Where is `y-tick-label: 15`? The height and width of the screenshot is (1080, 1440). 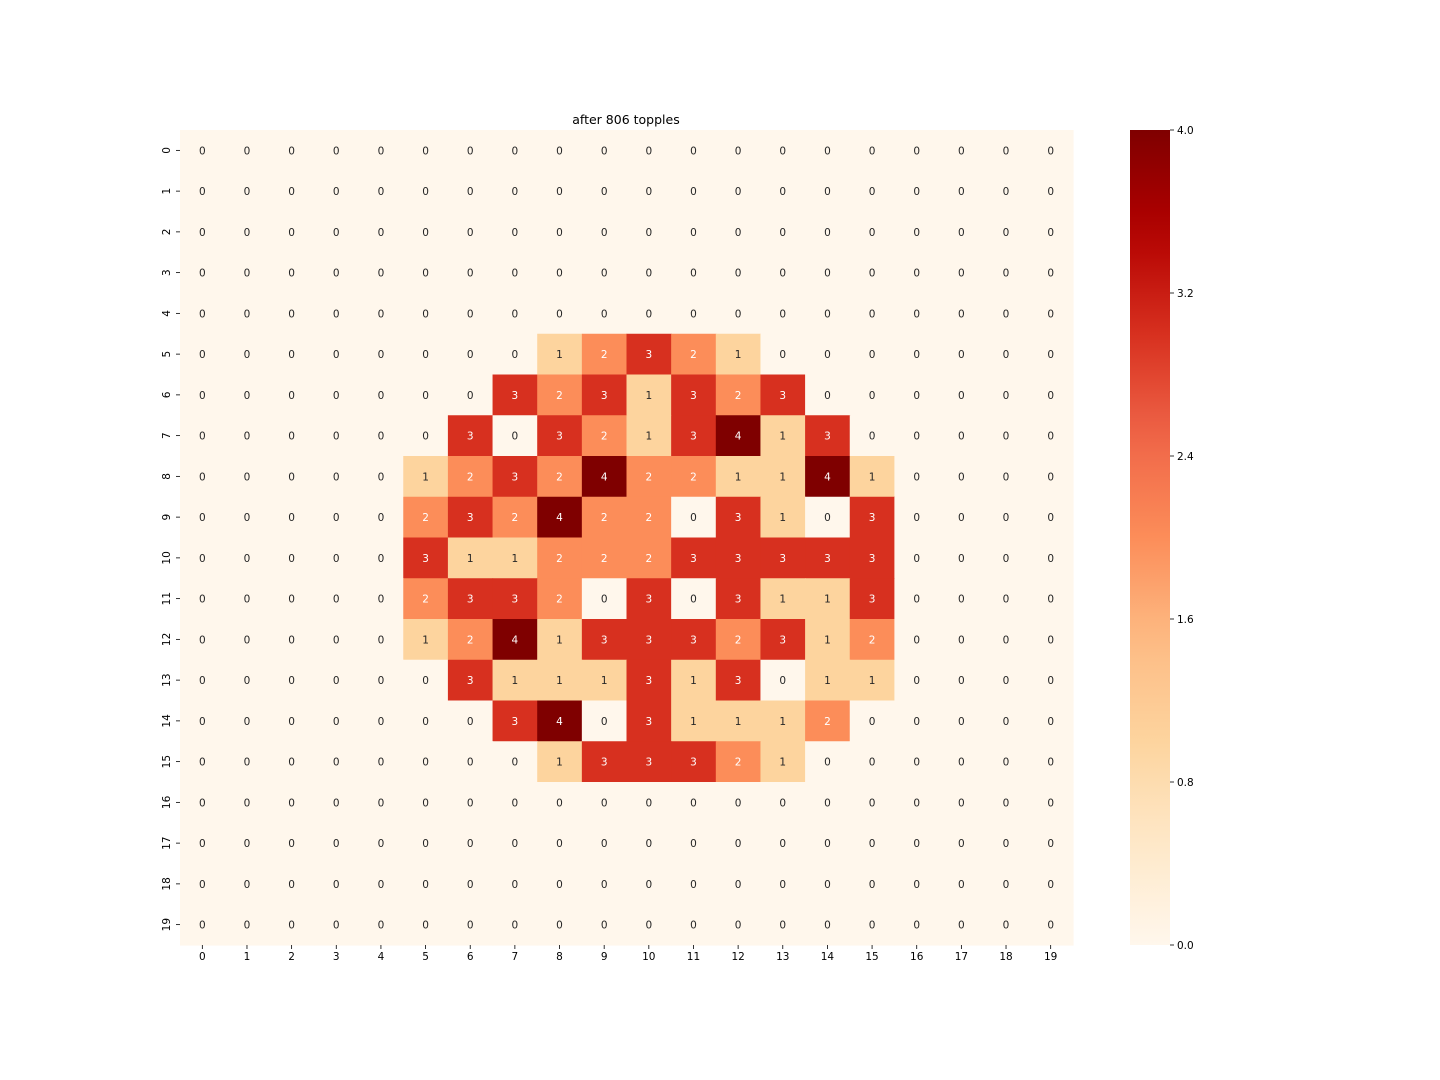
y-tick-label: 15 is located at coordinates (167, 761).